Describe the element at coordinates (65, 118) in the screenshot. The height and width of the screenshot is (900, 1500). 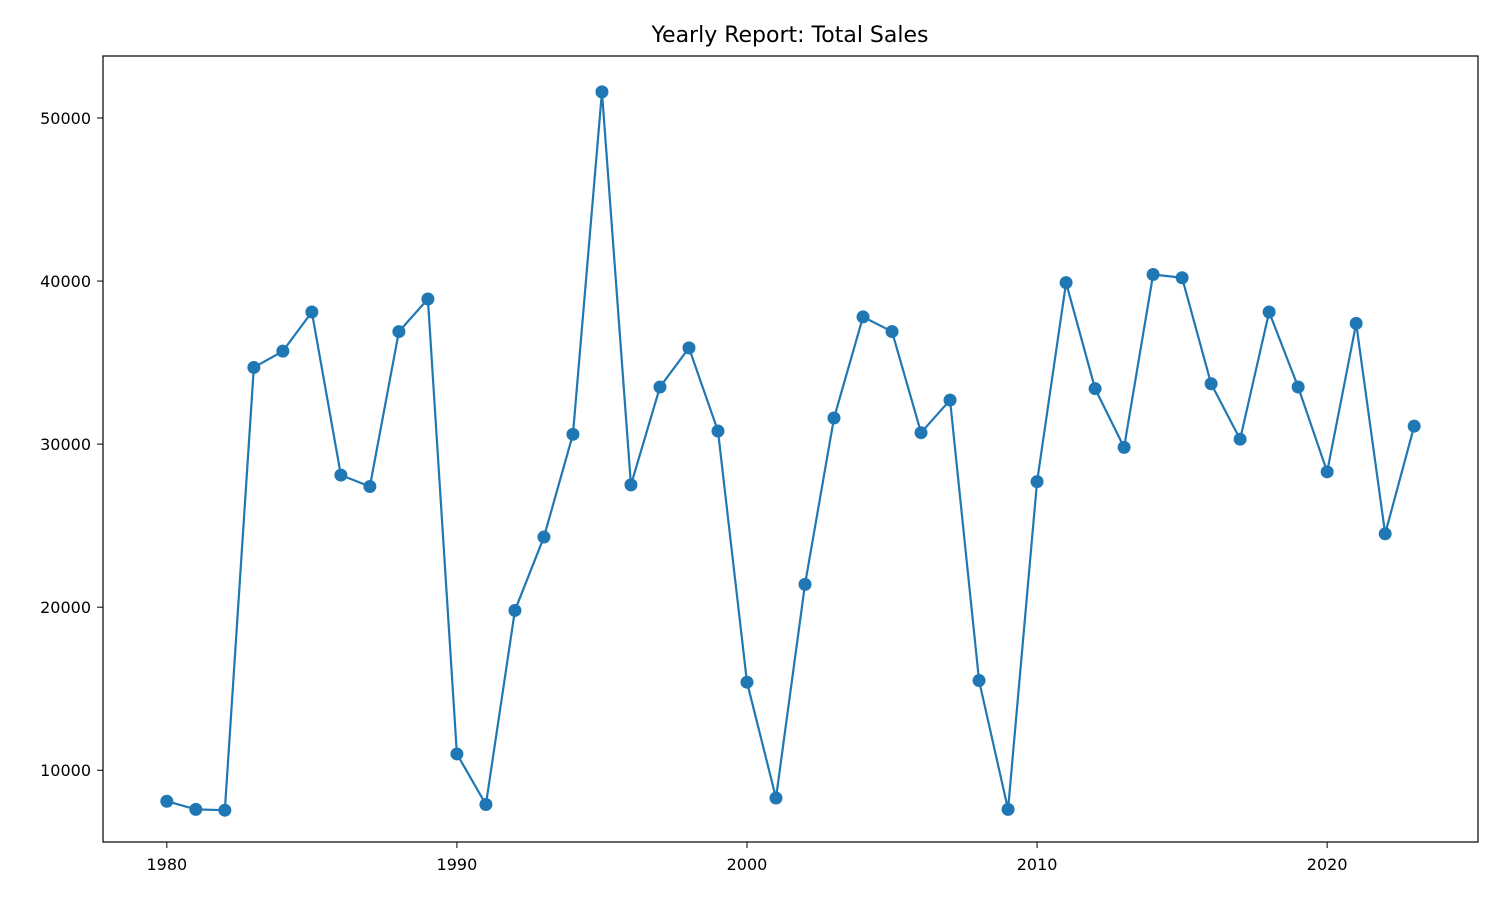
I see `y-tick-label: 50000` at that location.